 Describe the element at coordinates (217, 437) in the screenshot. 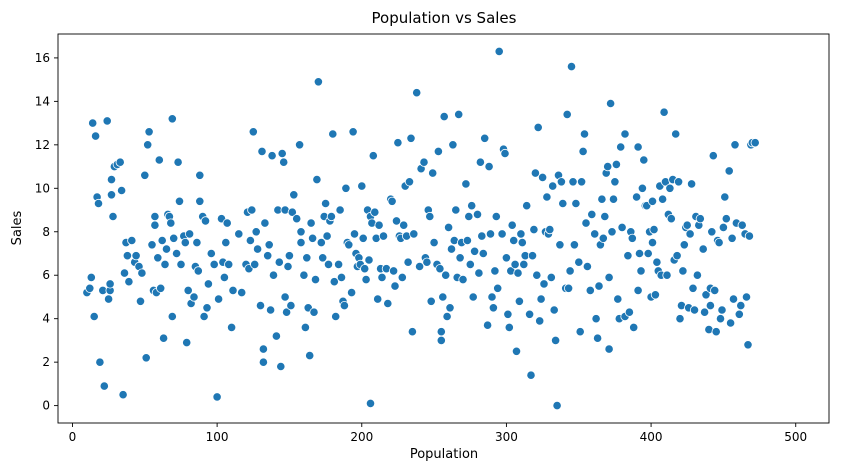

I see `x-tick-label: 100` at that location.